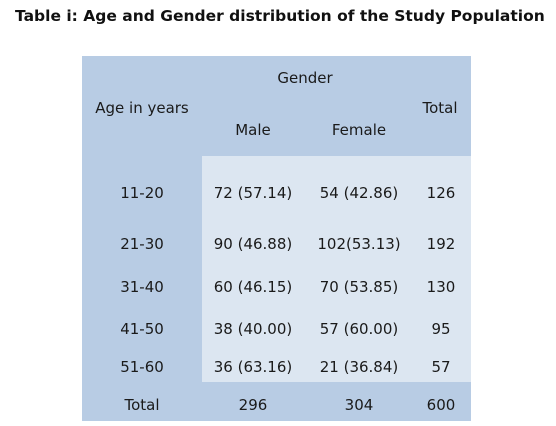  I want to click on header-age: Age in years, so click(142, 108).